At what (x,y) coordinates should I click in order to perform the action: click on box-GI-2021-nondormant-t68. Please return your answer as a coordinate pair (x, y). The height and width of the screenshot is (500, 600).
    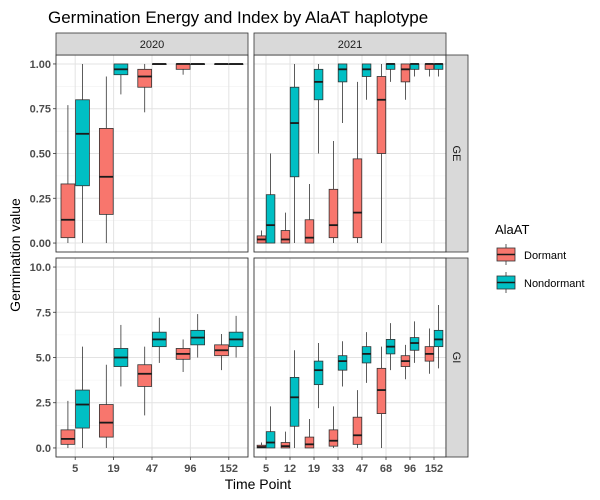
    Looking at the image, I should click on (390, 347).